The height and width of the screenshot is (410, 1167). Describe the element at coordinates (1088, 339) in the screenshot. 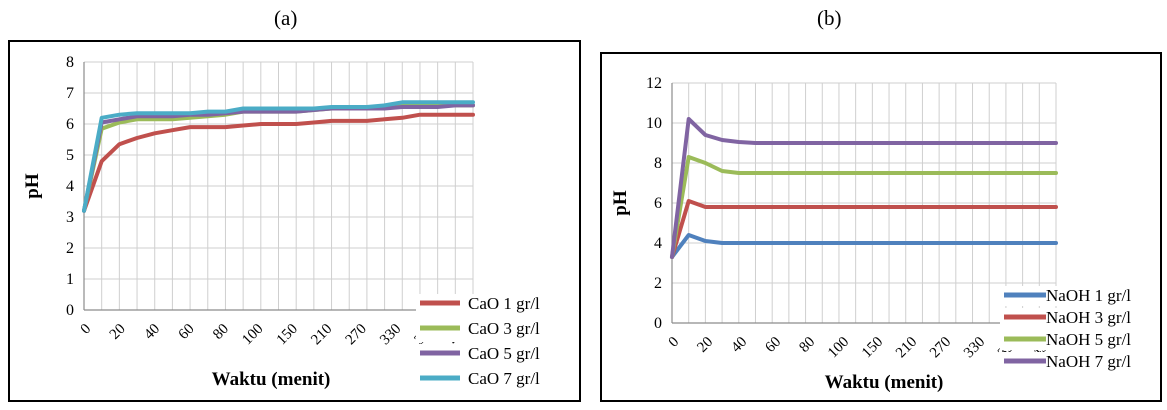

I see `legend-label: NaOH 5 gr/l` at that location.